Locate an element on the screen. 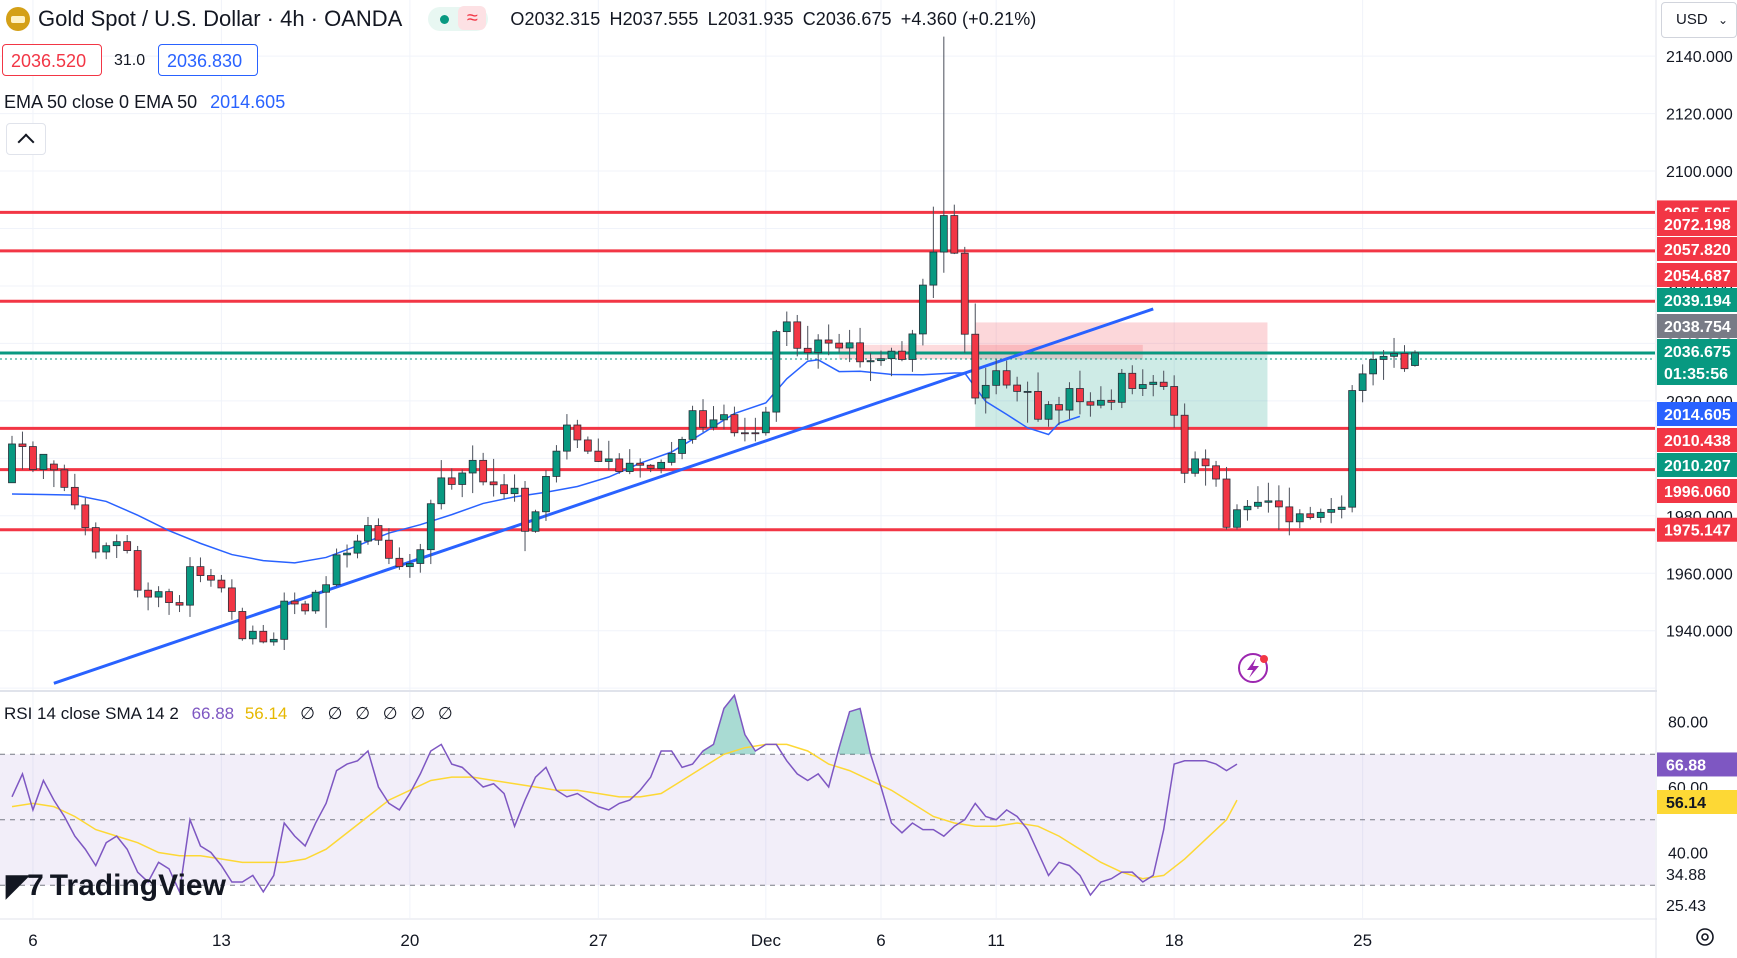 The height and width of the screenshot is (958, 1737). rsi-scale-label: 66.88 is located at coordinates (1686, 765).